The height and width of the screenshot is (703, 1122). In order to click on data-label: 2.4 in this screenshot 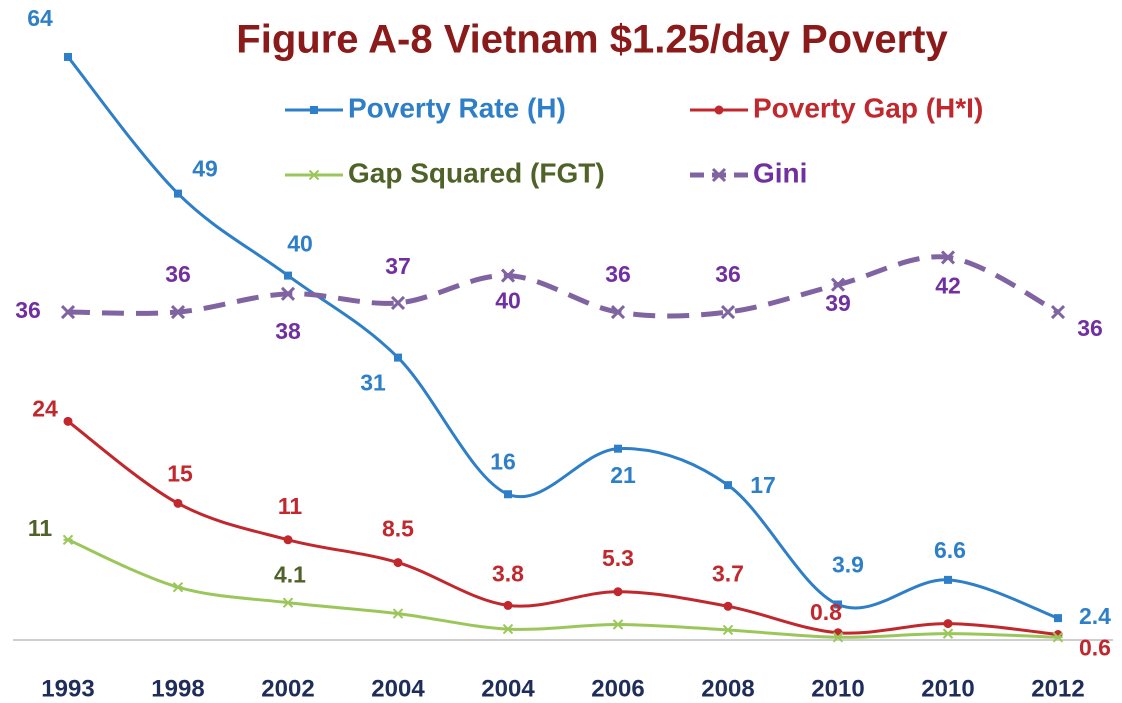, I will do `click(1095, 616)`.